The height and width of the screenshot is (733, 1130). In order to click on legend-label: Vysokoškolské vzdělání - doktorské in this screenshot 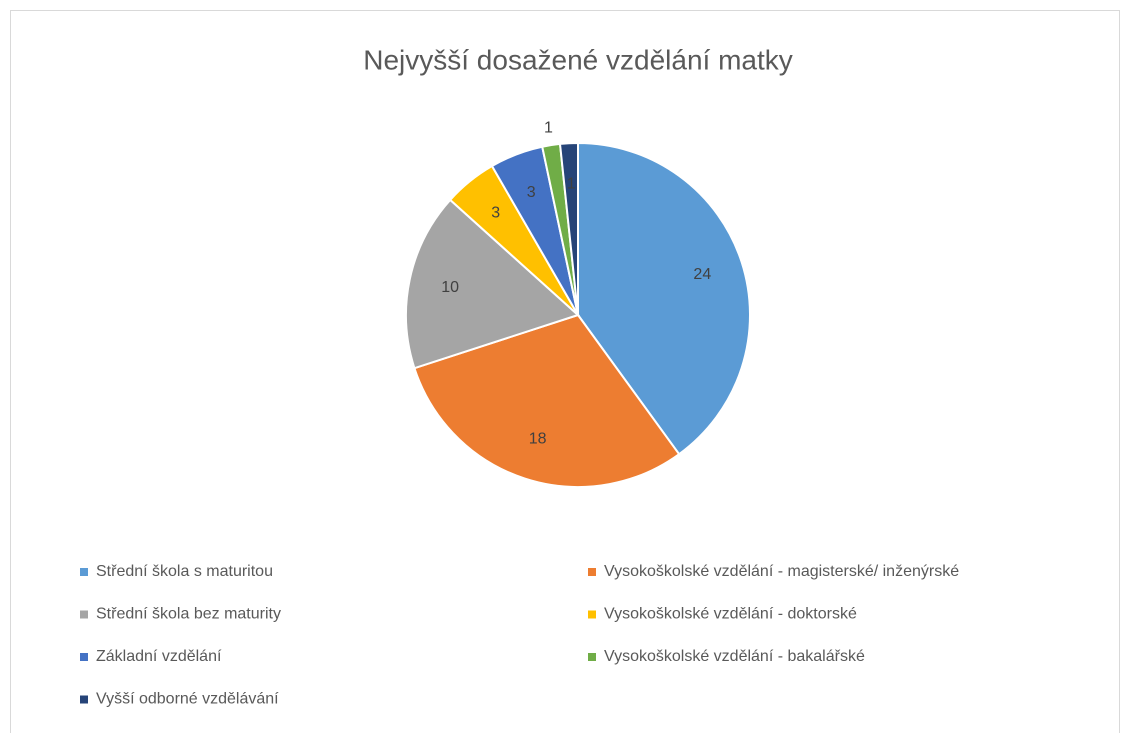, I will do `click(730, 614)`.